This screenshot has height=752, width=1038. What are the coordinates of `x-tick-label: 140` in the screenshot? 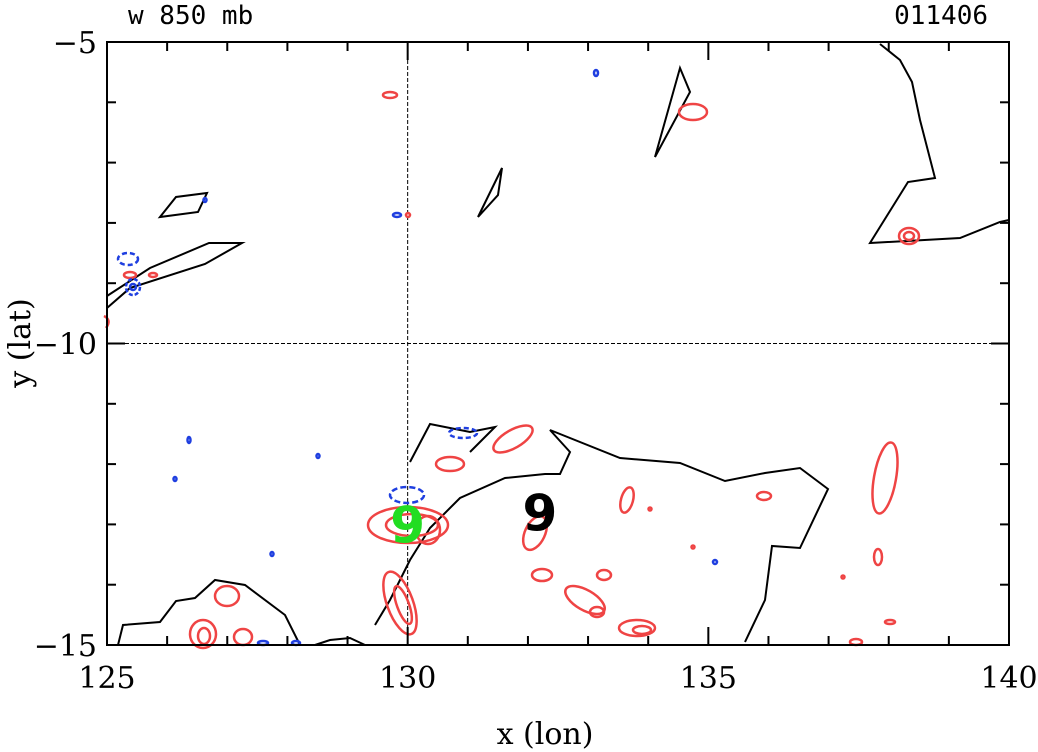 It's located at (1008, 678).